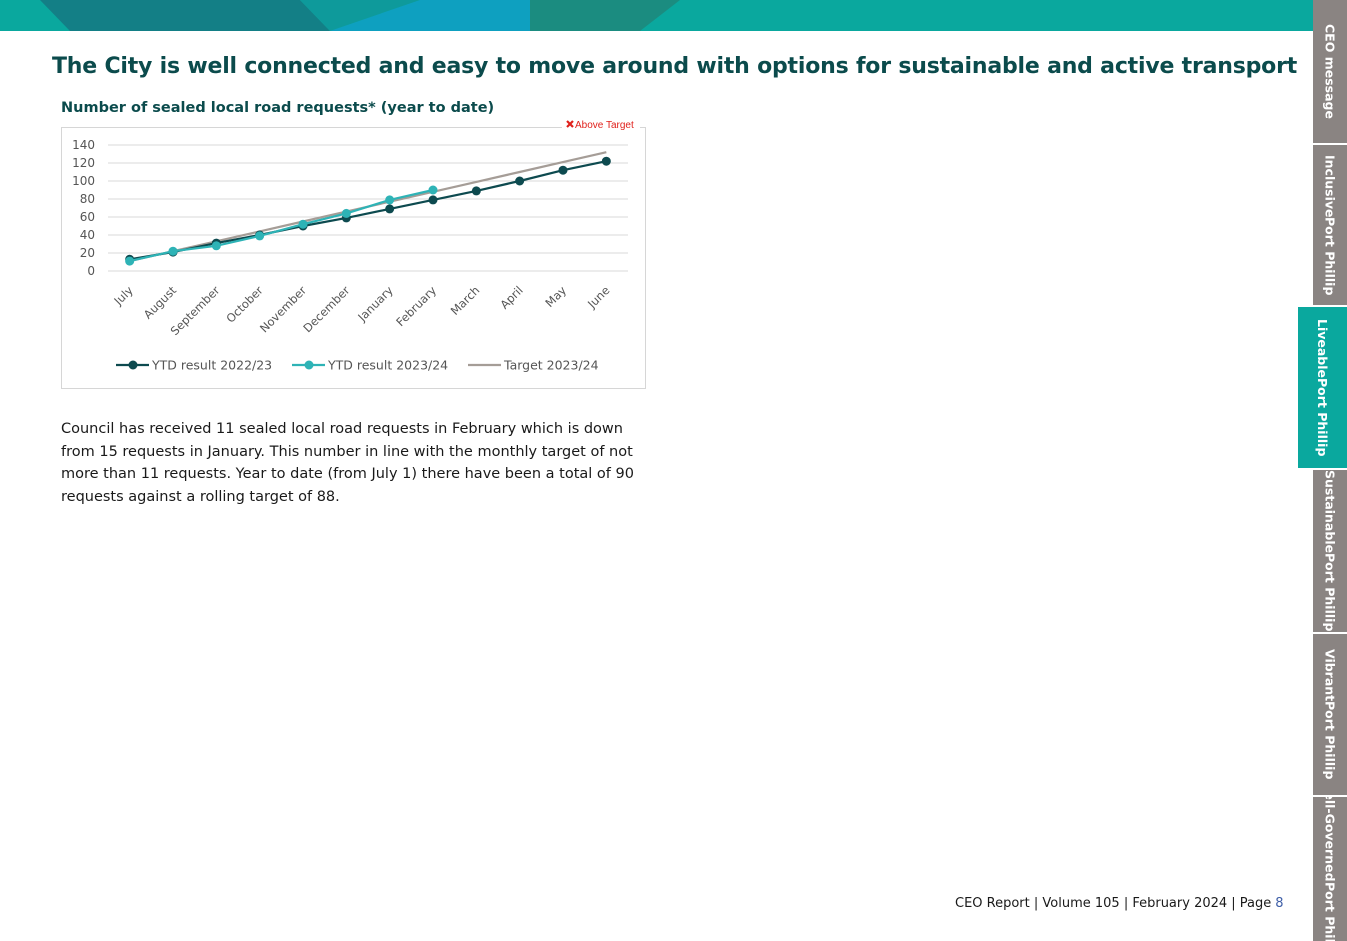  I want to click on banner, so click(656, 15).